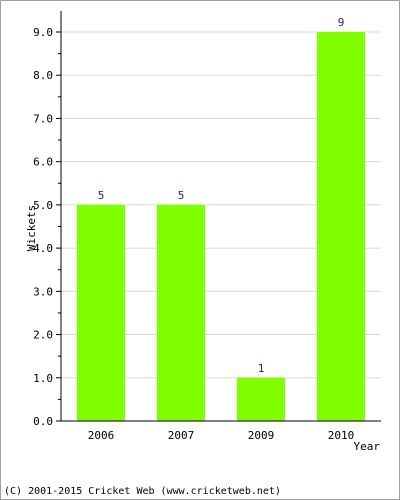 Image resolution: width=400 pixels, height=500 pixels. I want to click on bar-2010, so click(341, 226).